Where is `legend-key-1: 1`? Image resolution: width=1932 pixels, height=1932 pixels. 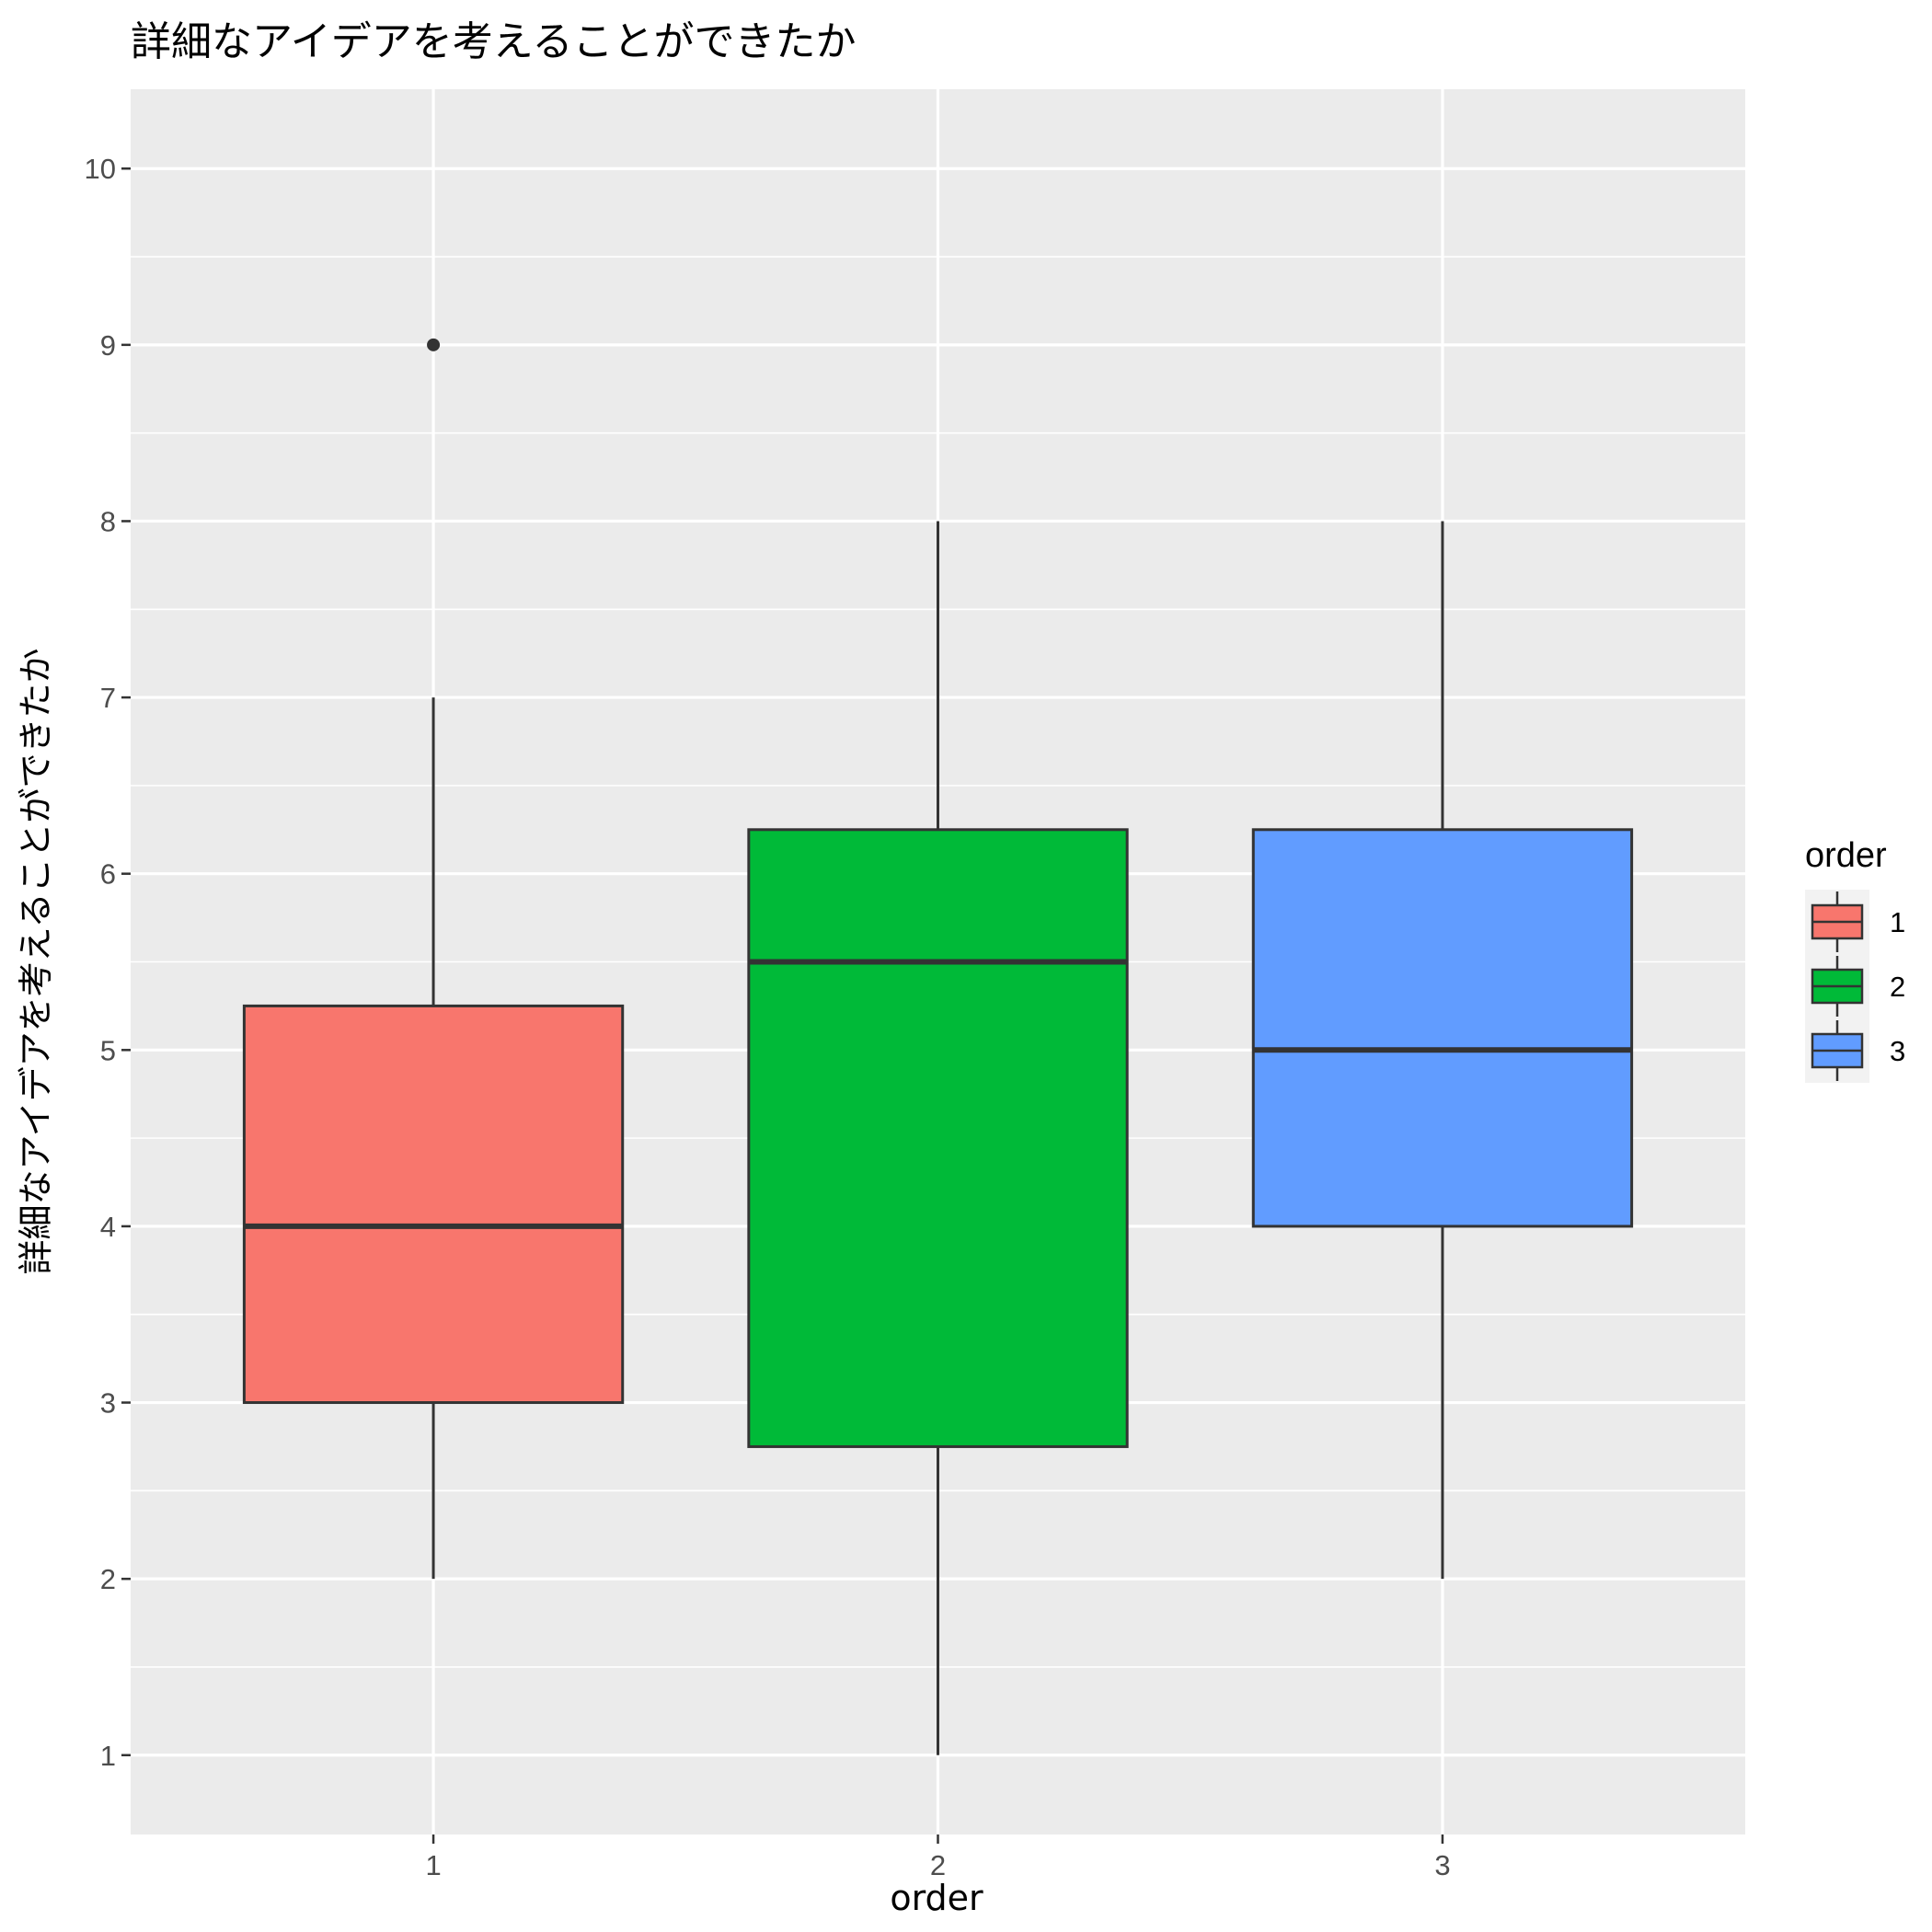
legend-key-1: 1 is located at coordinates (1858, 921).